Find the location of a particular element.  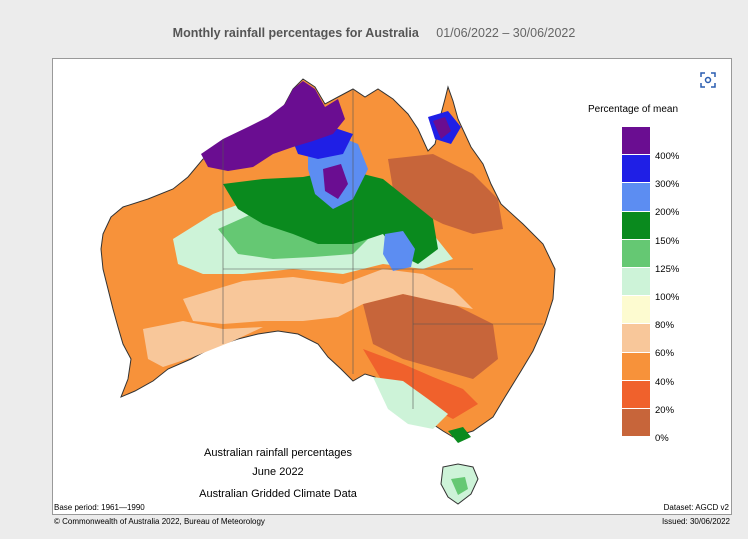

legend-label: 150% is located at coordinates (667, 241).